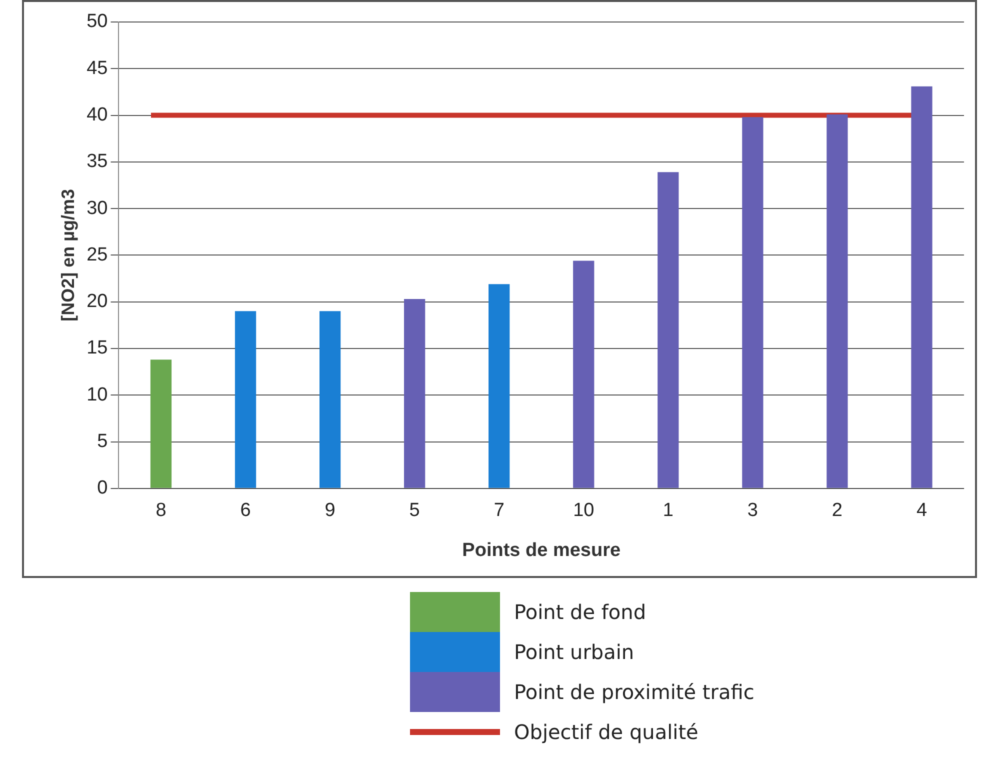 This screenshot has width=981, height=759. I want to click on y-tick-label: 45, so click(97, 68).